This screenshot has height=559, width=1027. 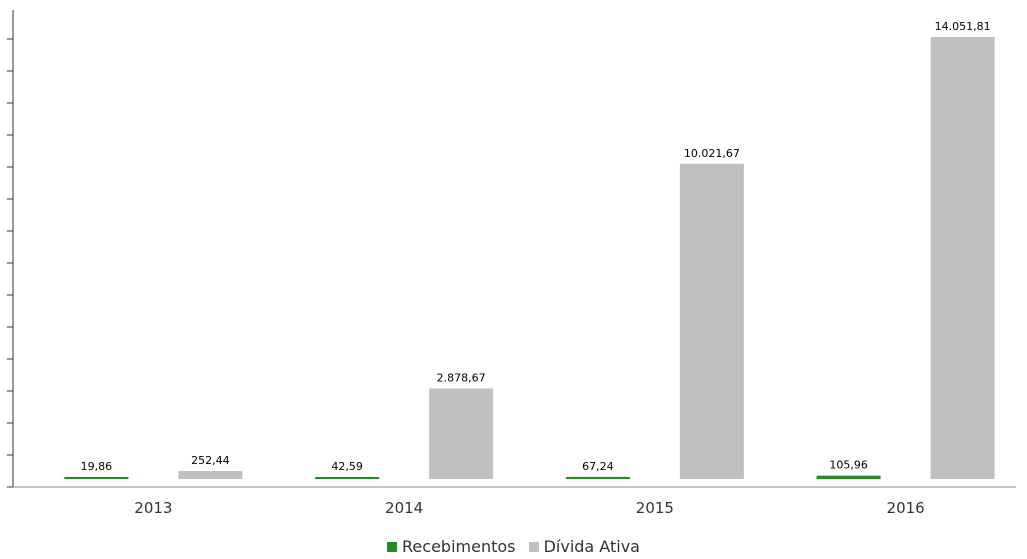 What do you see at coordinates (962, 258) in the screenshot?
I see `bar-divida-ativa-2016` at bounding box center [962, 258].